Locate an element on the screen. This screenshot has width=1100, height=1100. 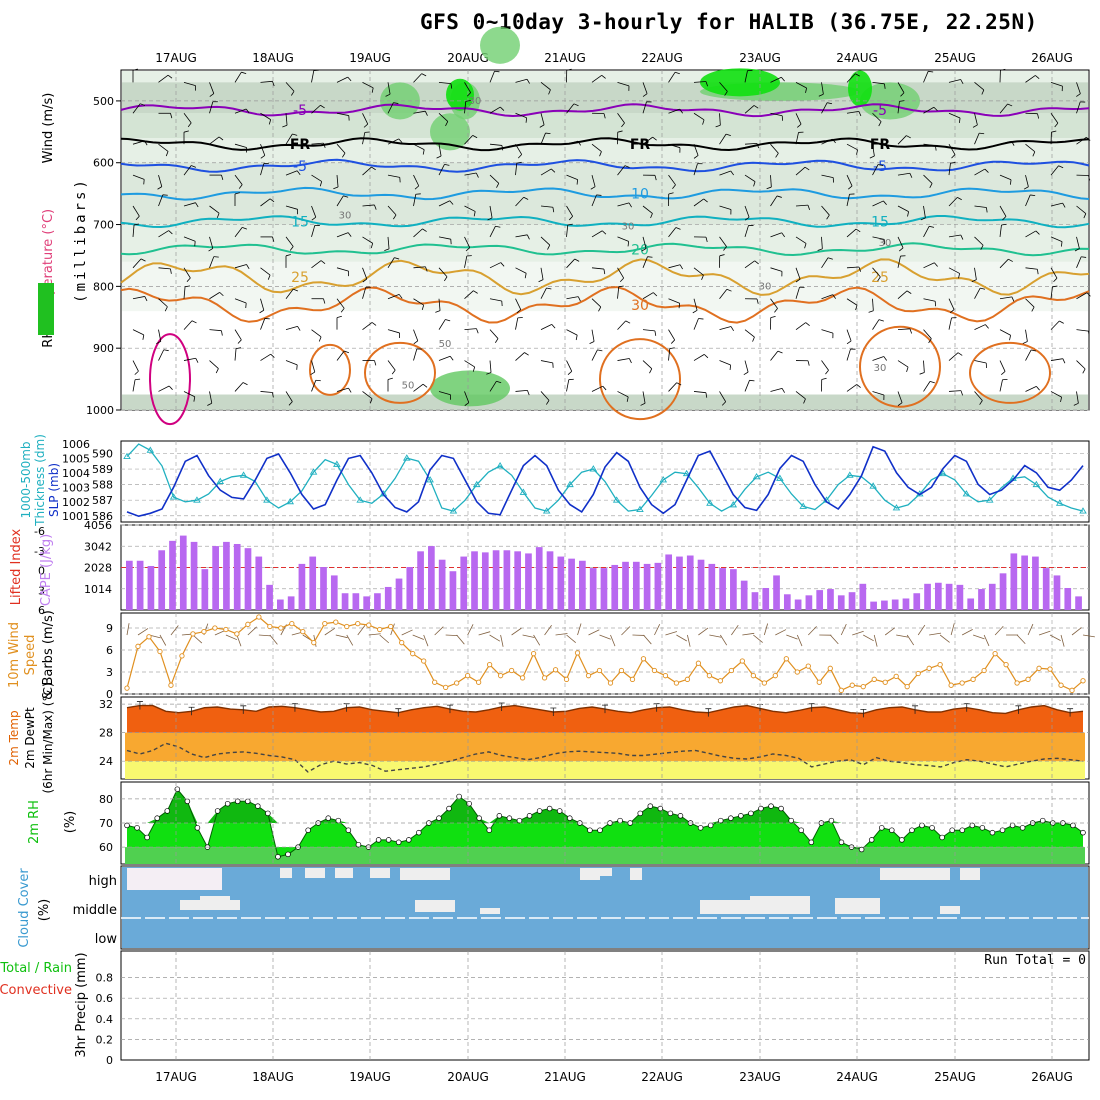
temp-panel-label-group: 2m Temp is located at coordinates (14, 737).